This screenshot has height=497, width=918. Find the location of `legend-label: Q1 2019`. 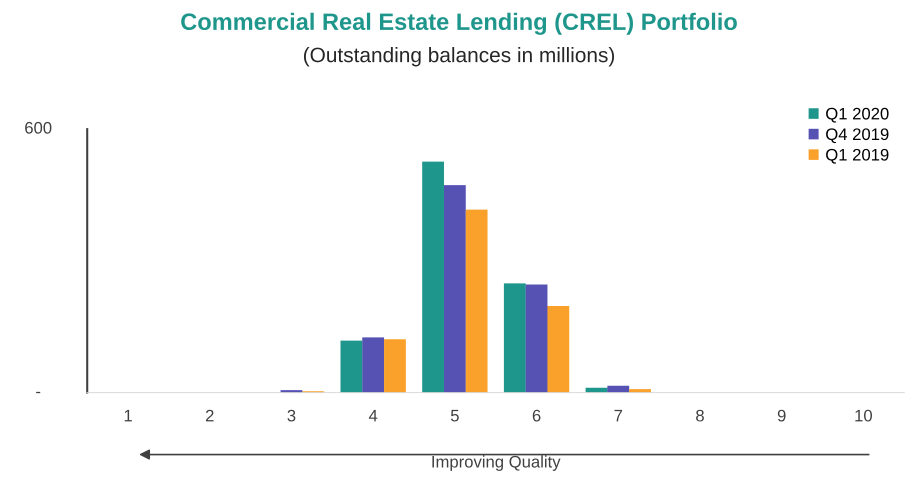

legend-label: Q1 2019 is located at coordinates (857, 156).